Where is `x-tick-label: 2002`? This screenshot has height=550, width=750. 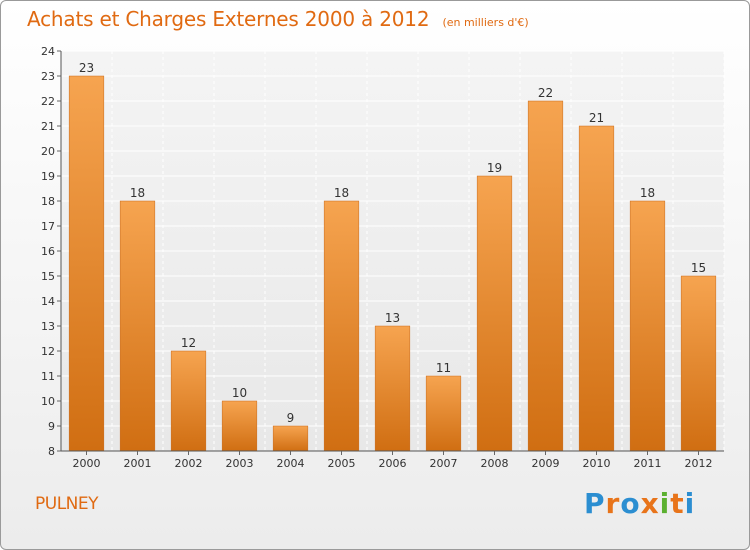 x-tick-label: 2002 is located at coordinates (189, 463).